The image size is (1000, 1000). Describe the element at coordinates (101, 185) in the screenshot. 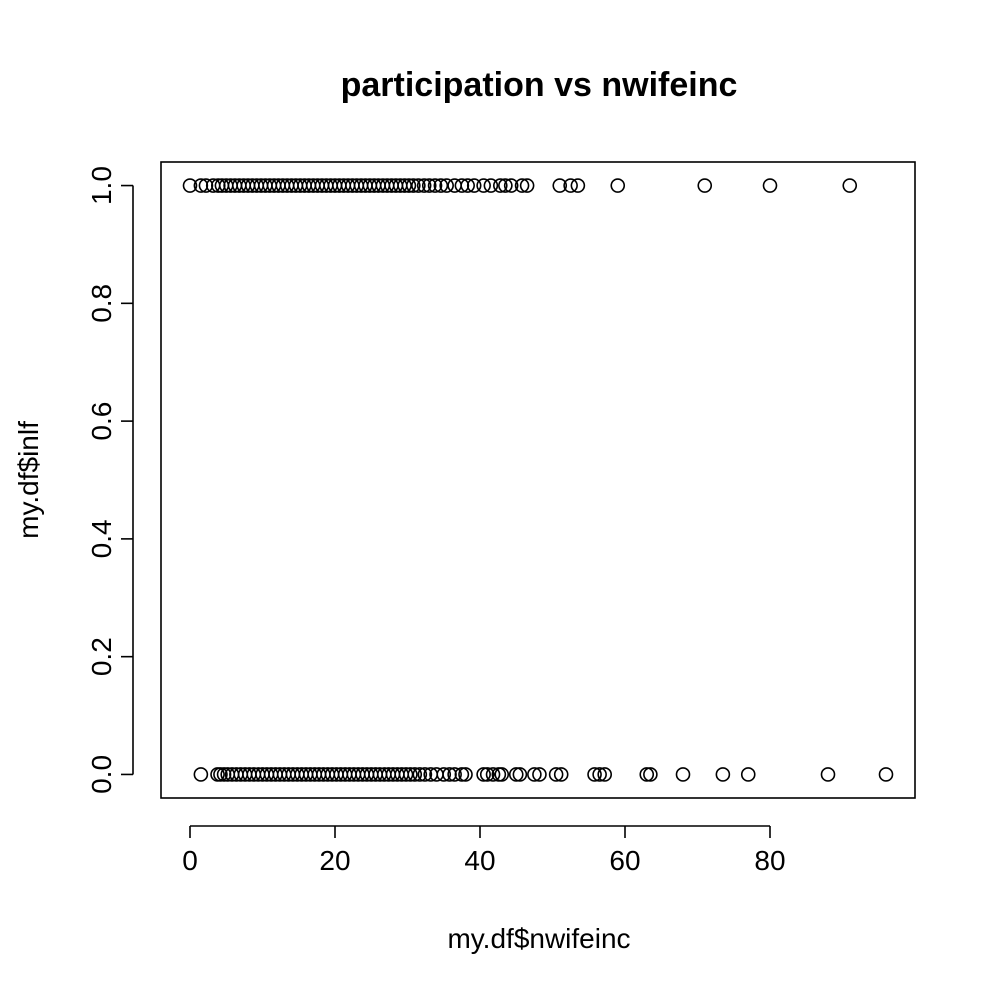

I see `y-tick-label: 1.0` at that location.